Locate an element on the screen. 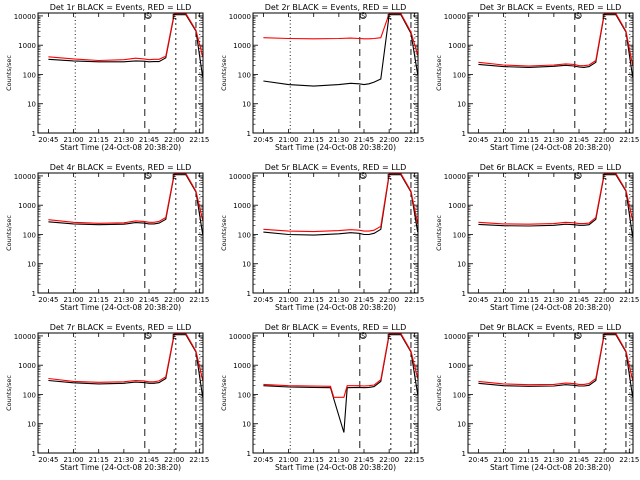  panel-title: Det 5r BLACK = Events, RED = LLD is located at coordinates (336, 167).